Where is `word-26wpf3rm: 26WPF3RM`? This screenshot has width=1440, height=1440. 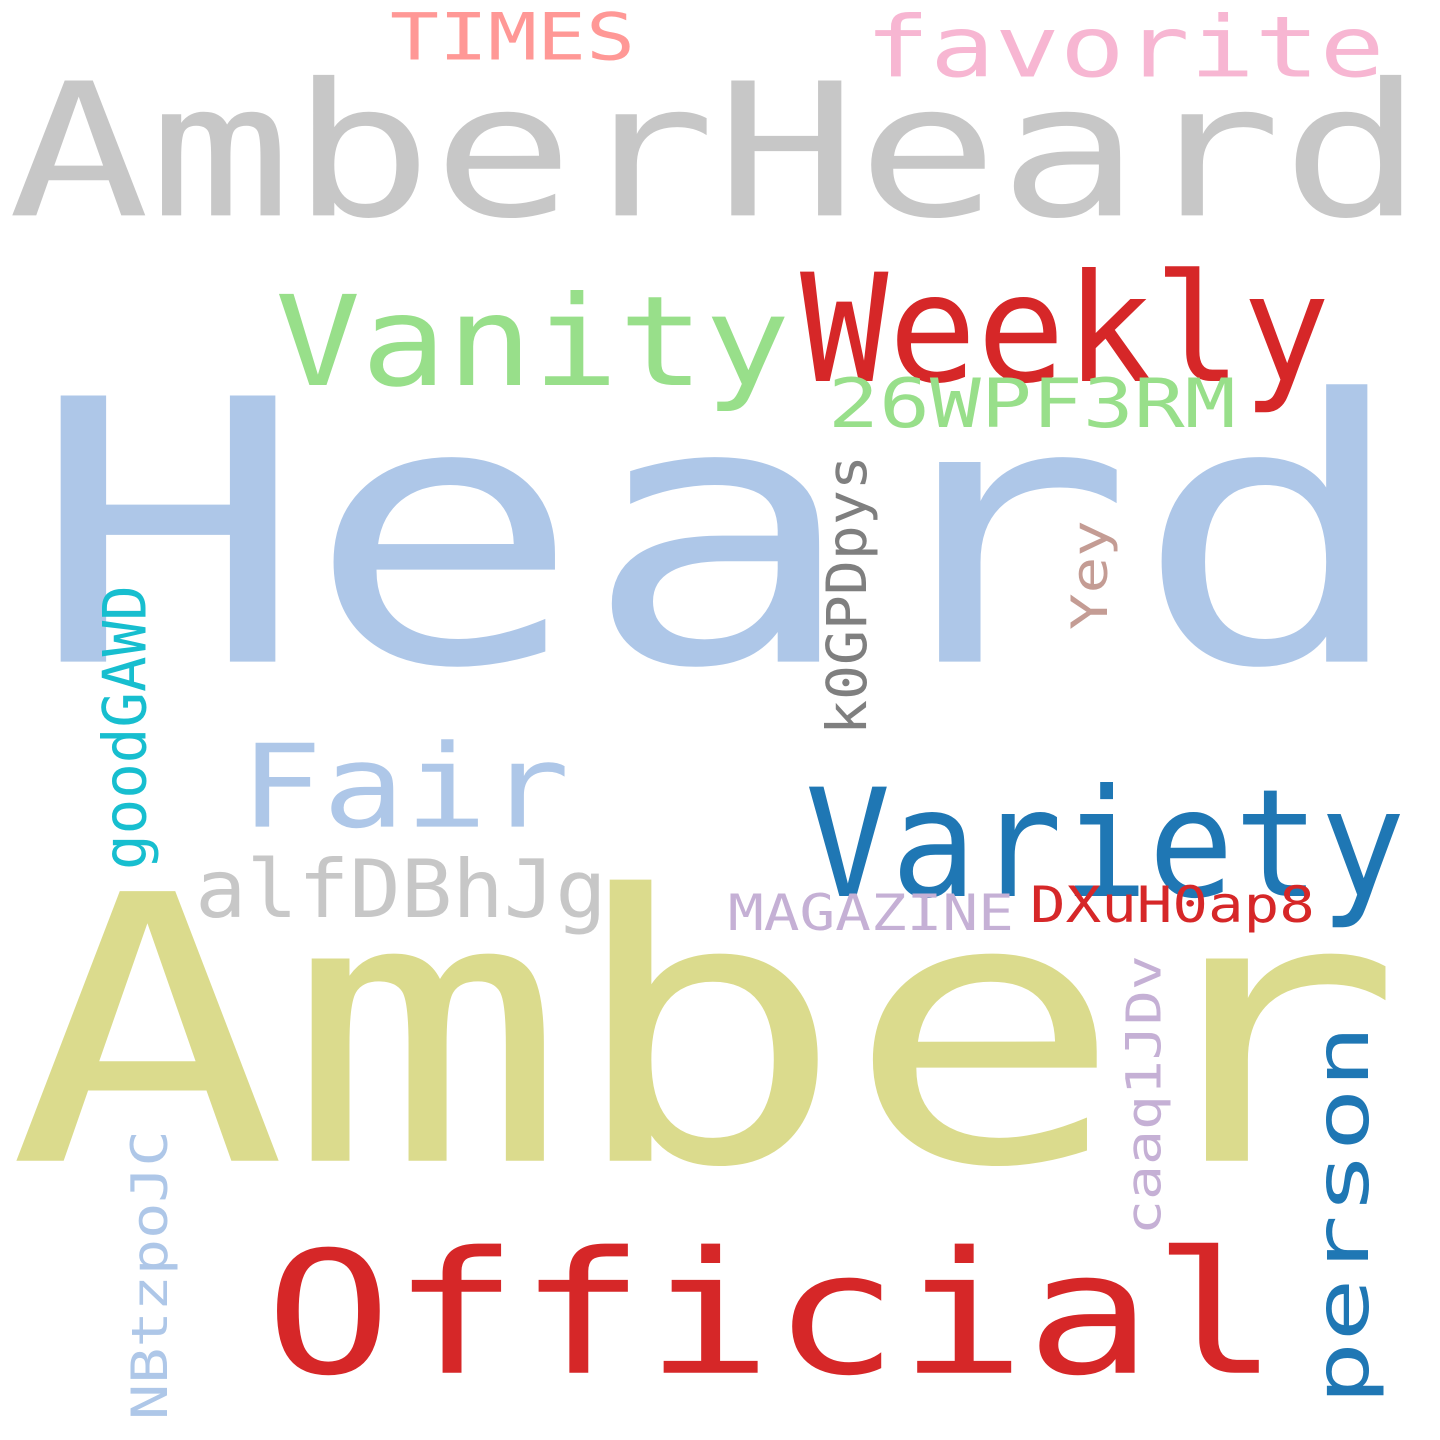 word-26wpf3rm: 26WPF3RM is located at coordinates (1032, 403).